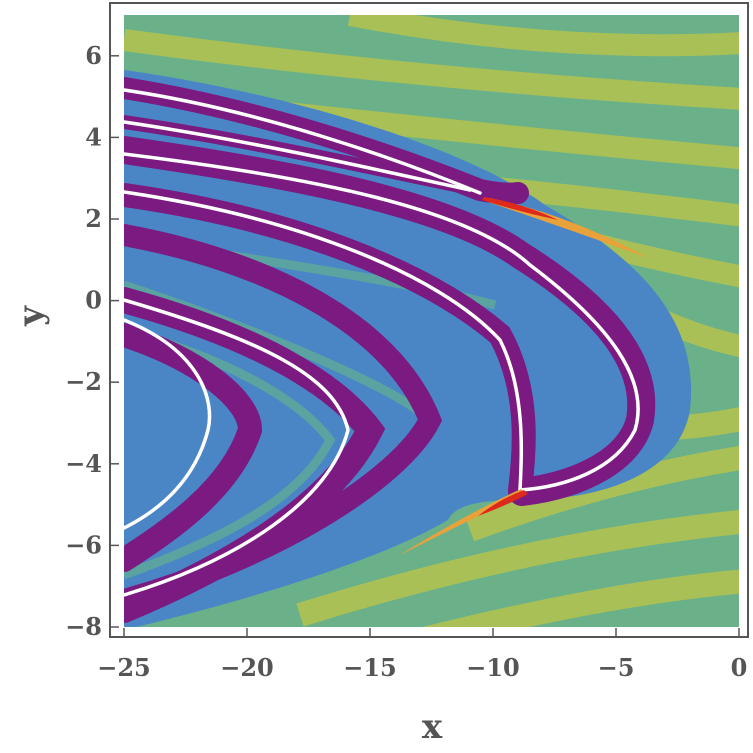 This screenshot has height=753, width=753. Describe the element at coordinates (93, 300) in the screenshot. I see `y-tick-label: 0` at that location.